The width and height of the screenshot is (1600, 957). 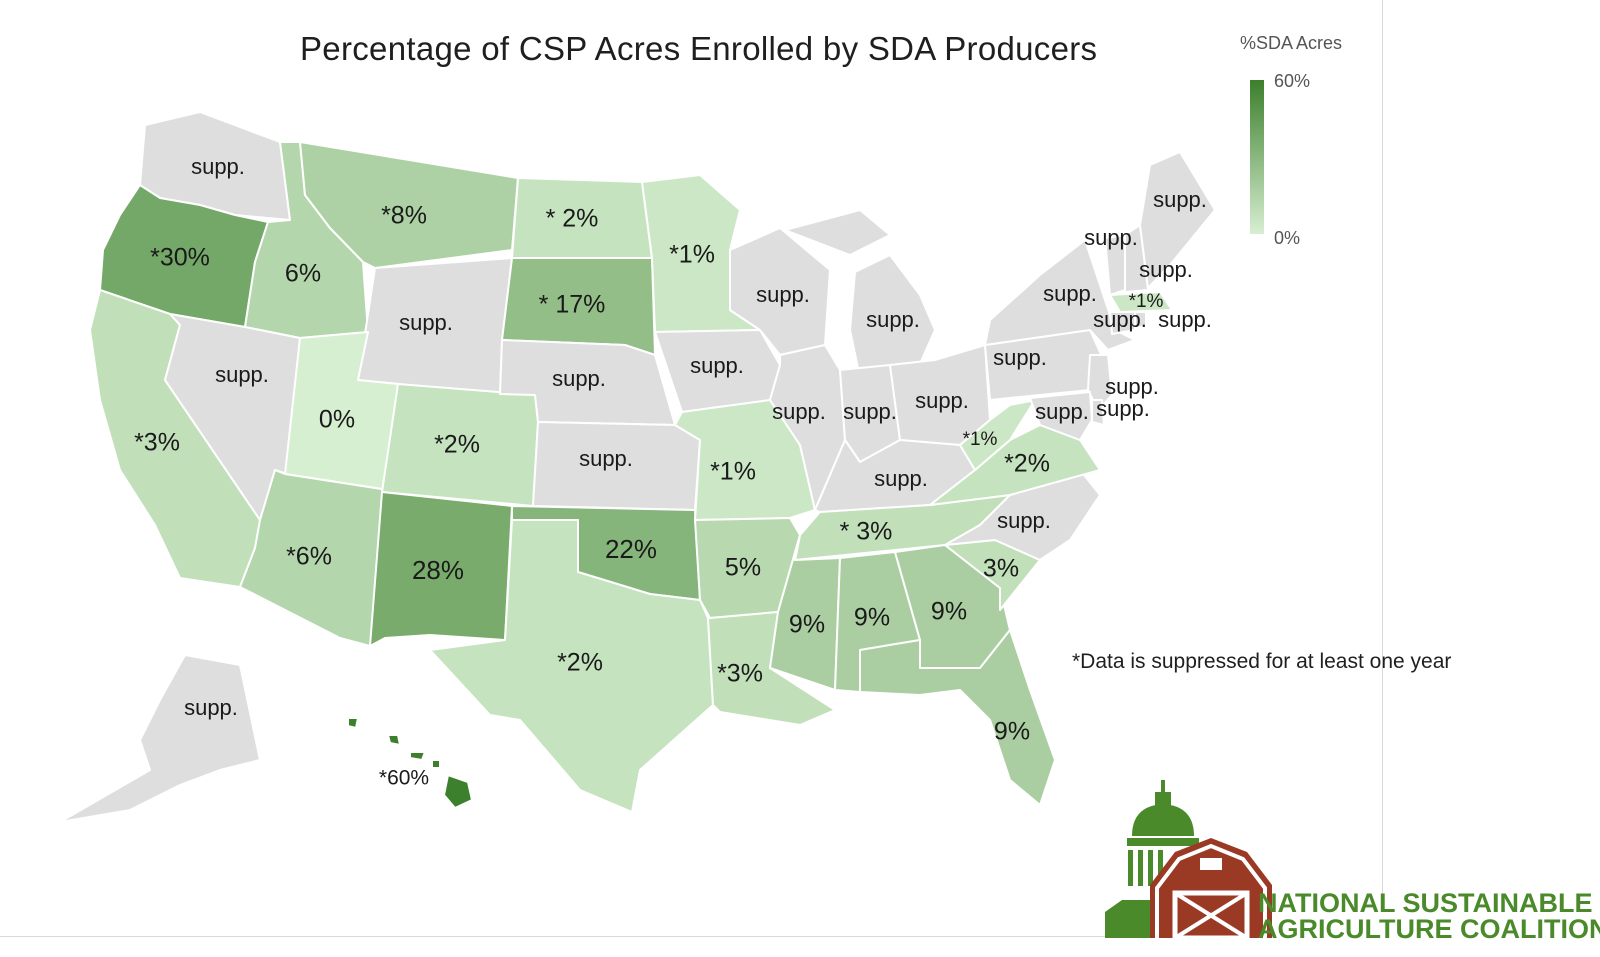 I want to click on state-label-ga: 9%, so click(x=949, y=612).